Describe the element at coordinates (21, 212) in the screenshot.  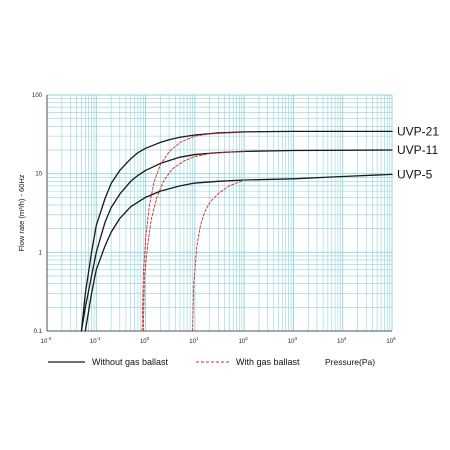
I see `y-axis-title: Flow rate (m³/h) - 60Hz` at that location.